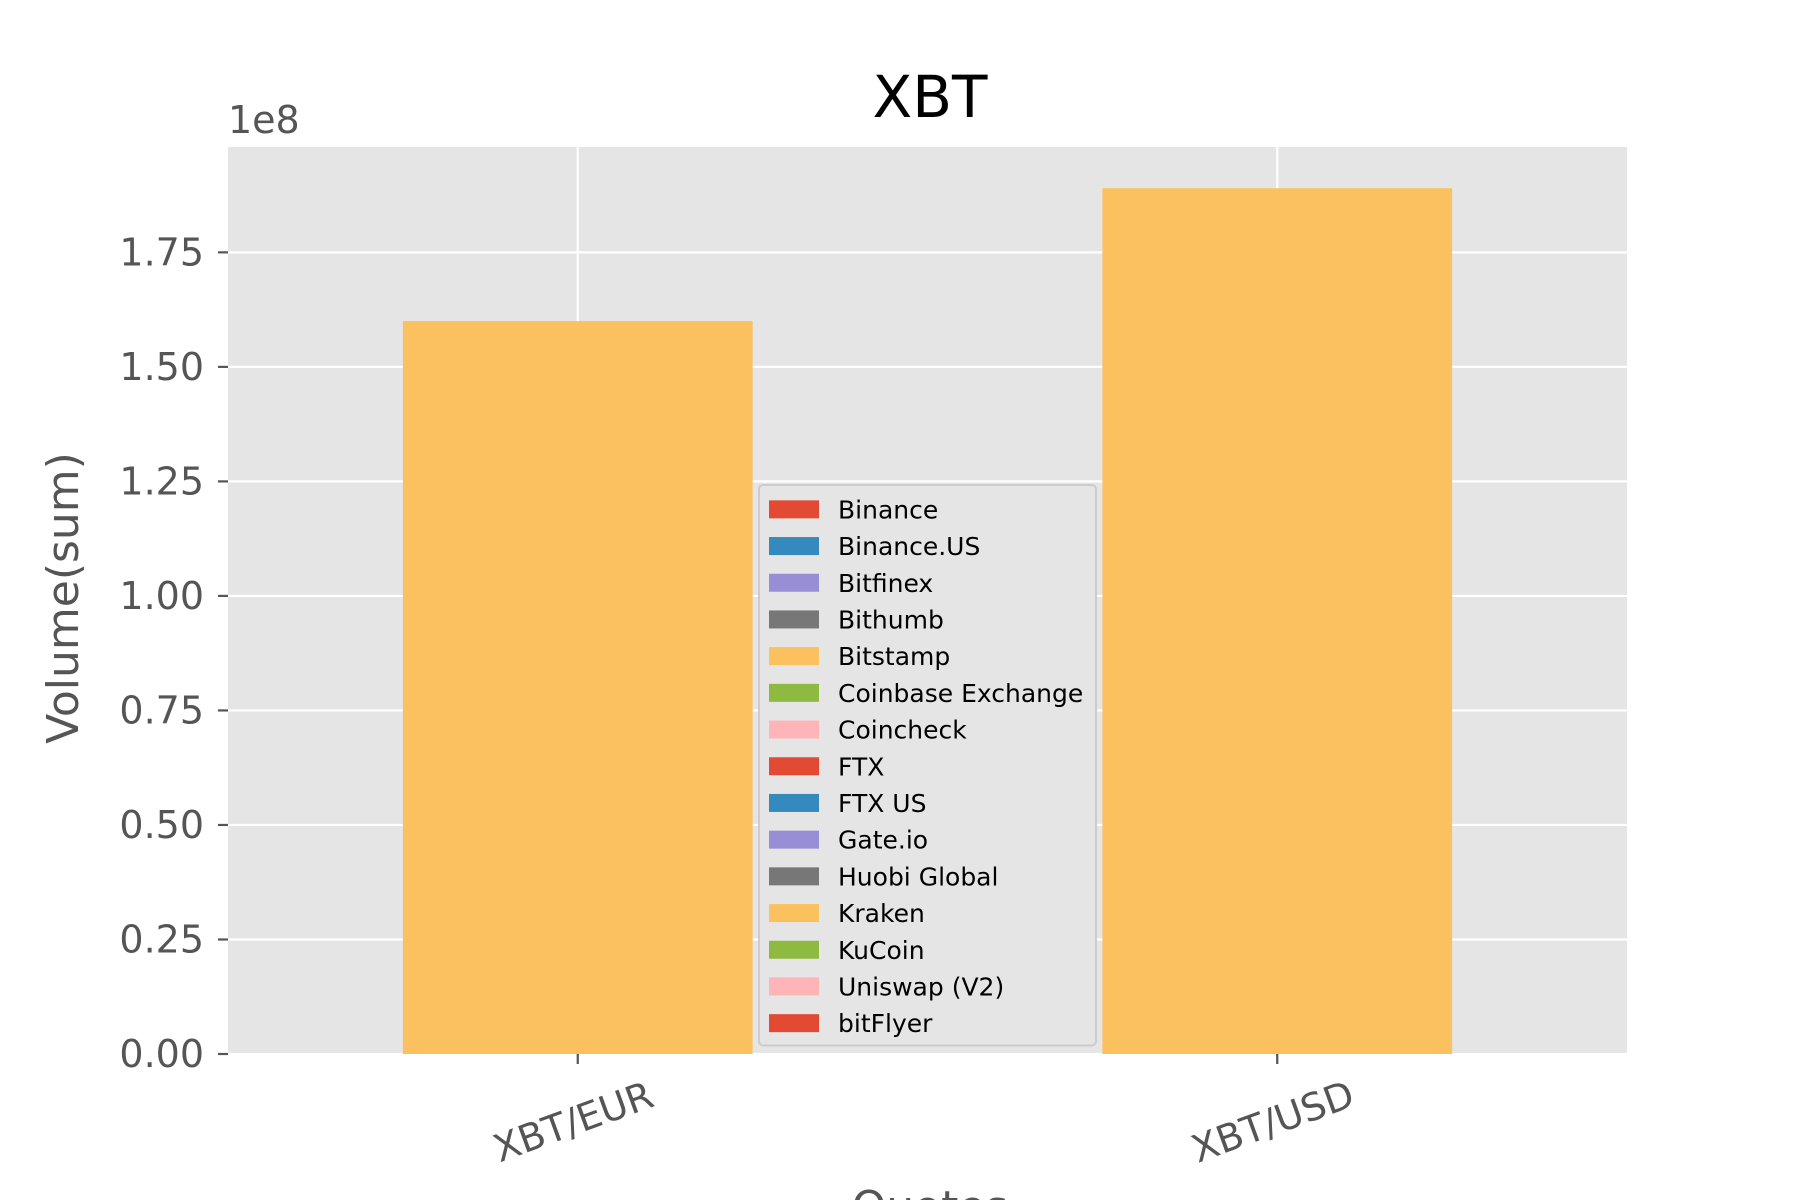 This screenshot has width=1800, height=1200. I want to click on legend-frame, so click(927, 765).